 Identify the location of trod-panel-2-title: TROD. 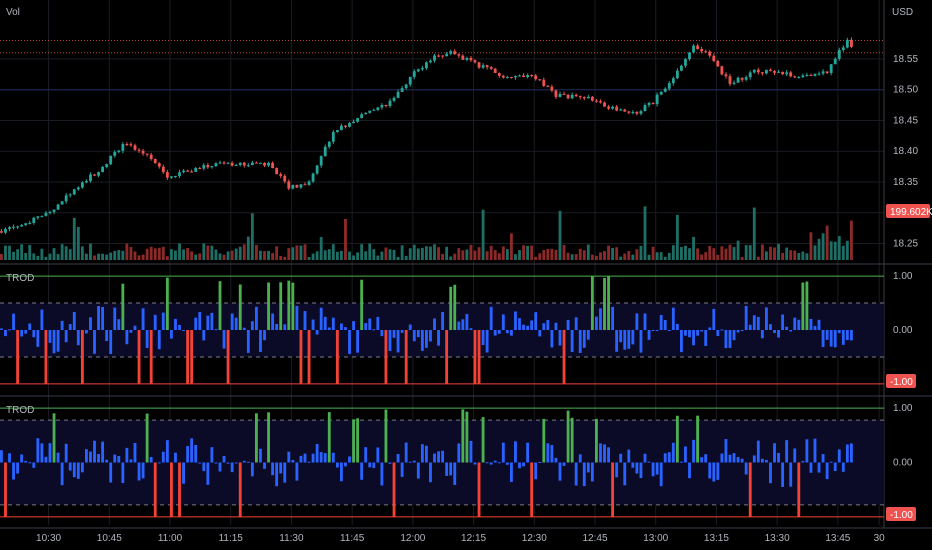
(20, 410).